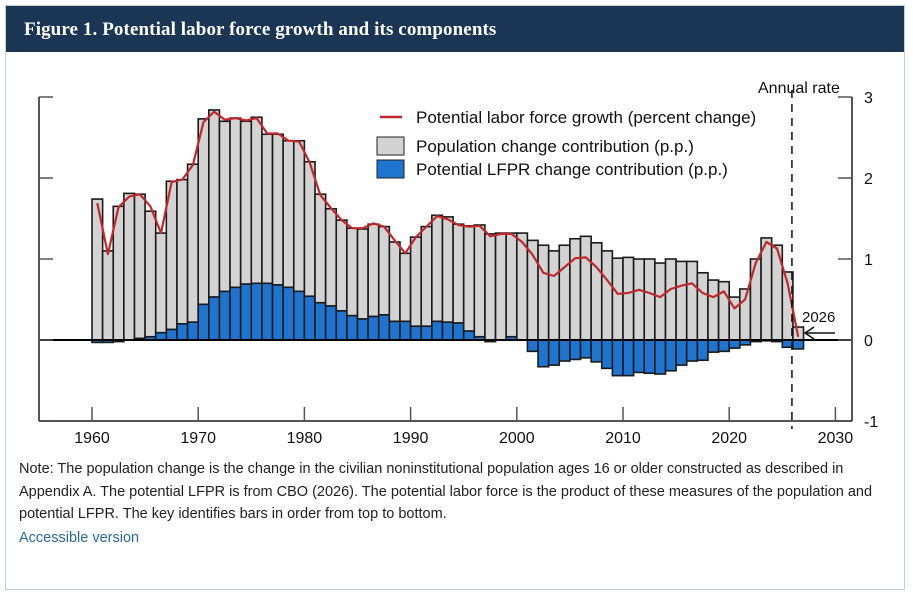 The height and width of the screenshot is (599, 913). What do you see at coordinates (390, 169) in the screenshot?
I see `legend-lfpr-swatch` at bounding box center [390, 169].